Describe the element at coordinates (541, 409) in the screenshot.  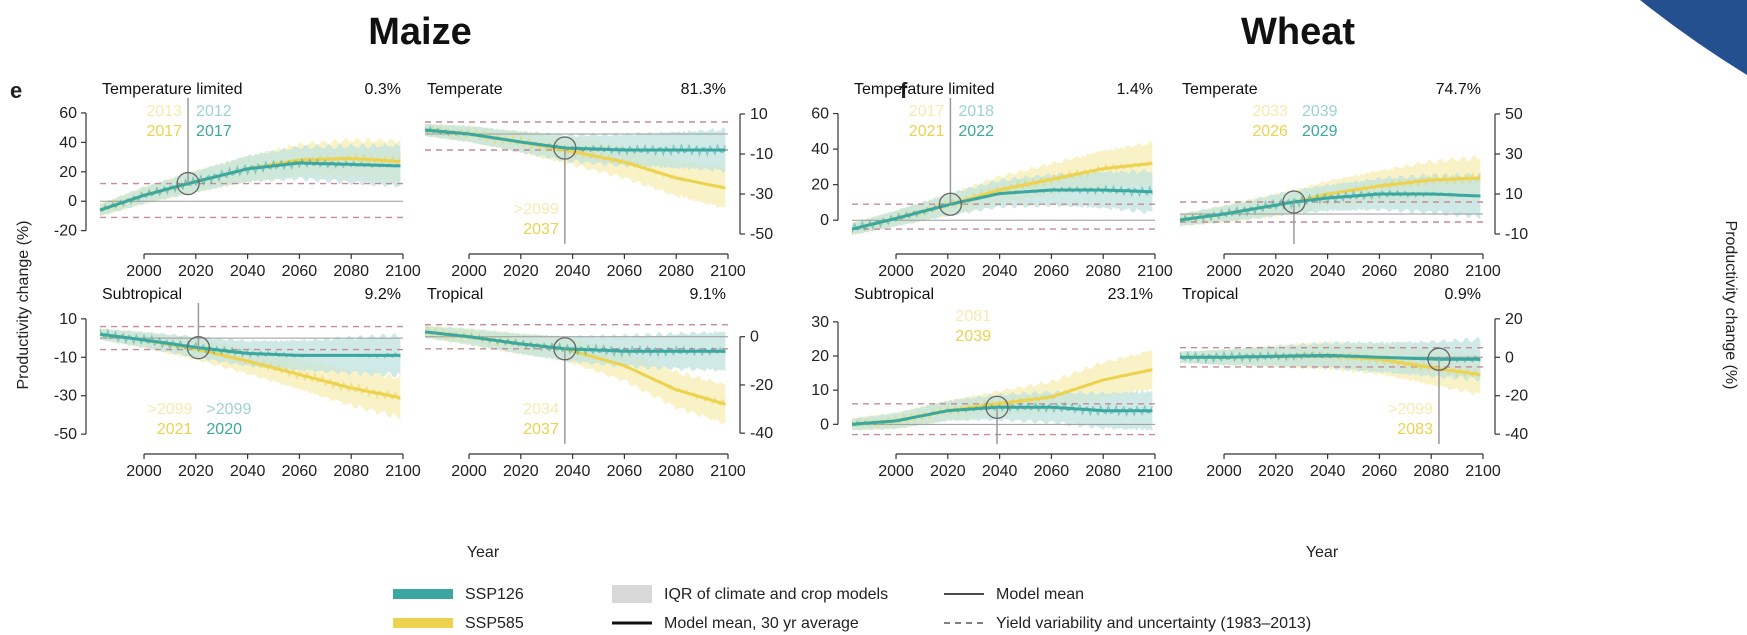
I see `emergence-ssp585-faint: 2034` at that location.